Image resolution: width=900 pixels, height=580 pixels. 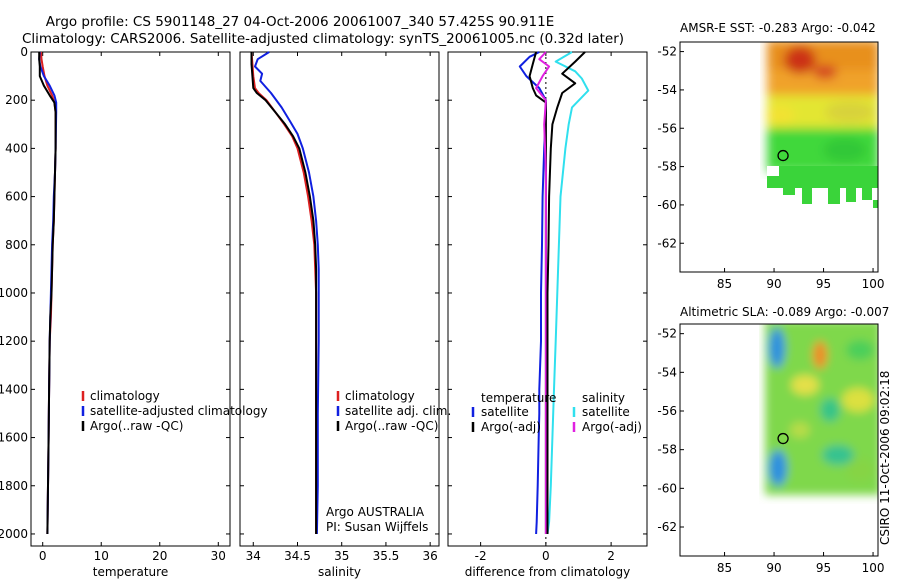 I want to click on sst_map-xtick-label: 90, so click(x=773, y=284).